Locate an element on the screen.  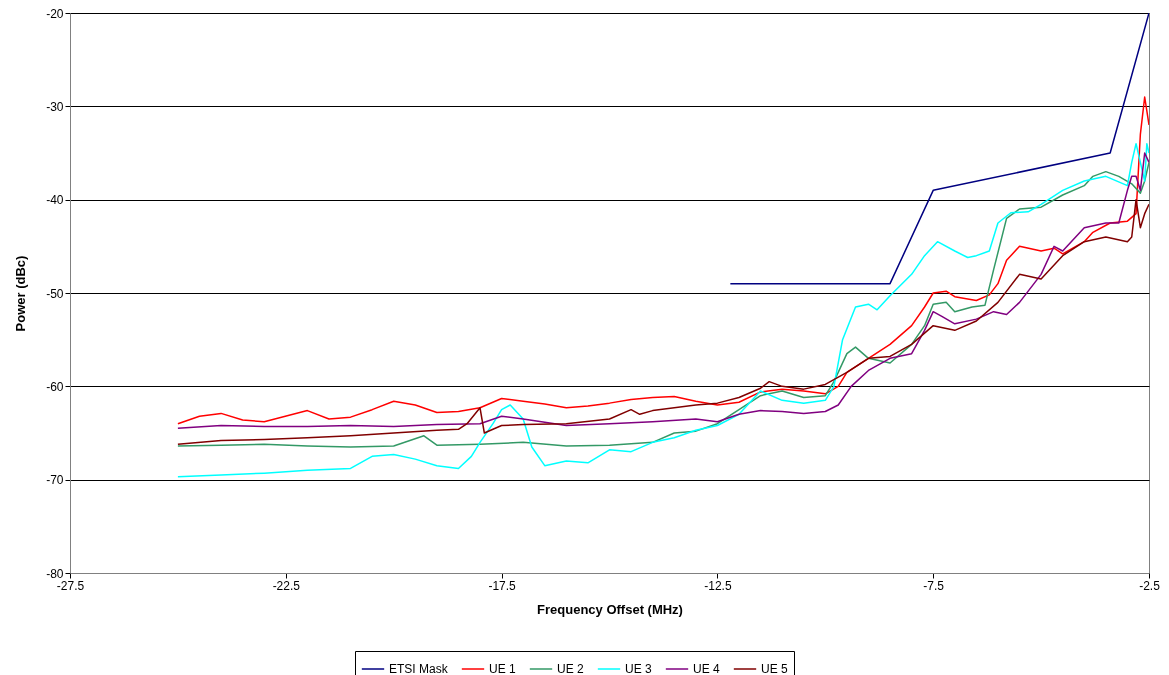
legend-label: ETSI Mask is located at coordinates (419, 668).